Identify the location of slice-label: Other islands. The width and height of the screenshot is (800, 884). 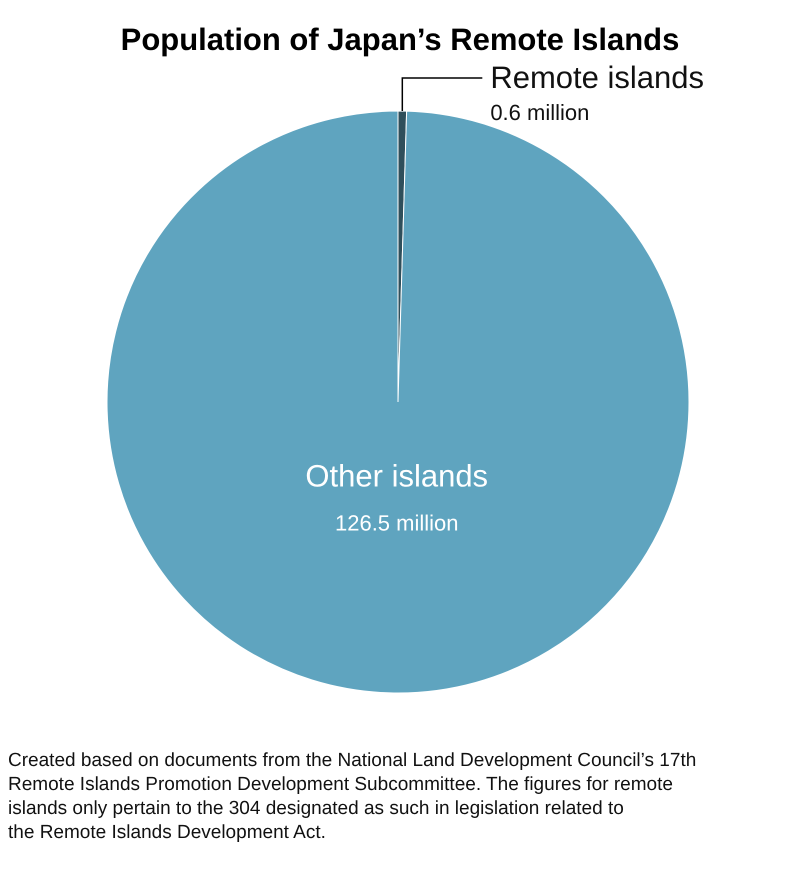
(396, 476).